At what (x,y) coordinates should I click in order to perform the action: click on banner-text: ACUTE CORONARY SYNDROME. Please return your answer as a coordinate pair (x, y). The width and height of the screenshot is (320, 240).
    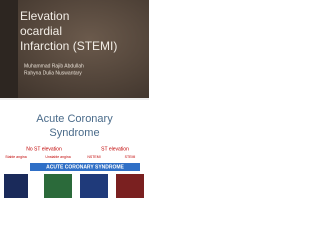
    Looking at the image, I should click on (85, 167).